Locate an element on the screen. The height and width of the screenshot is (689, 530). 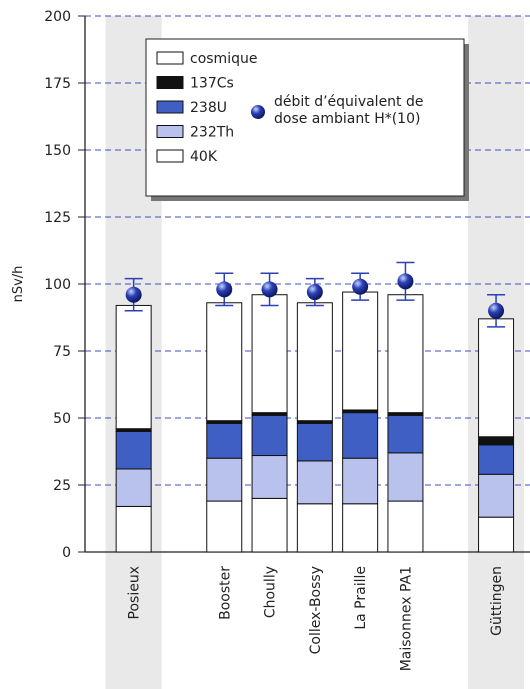
y-tick-label: 200 is located at coordinates (57, 17).